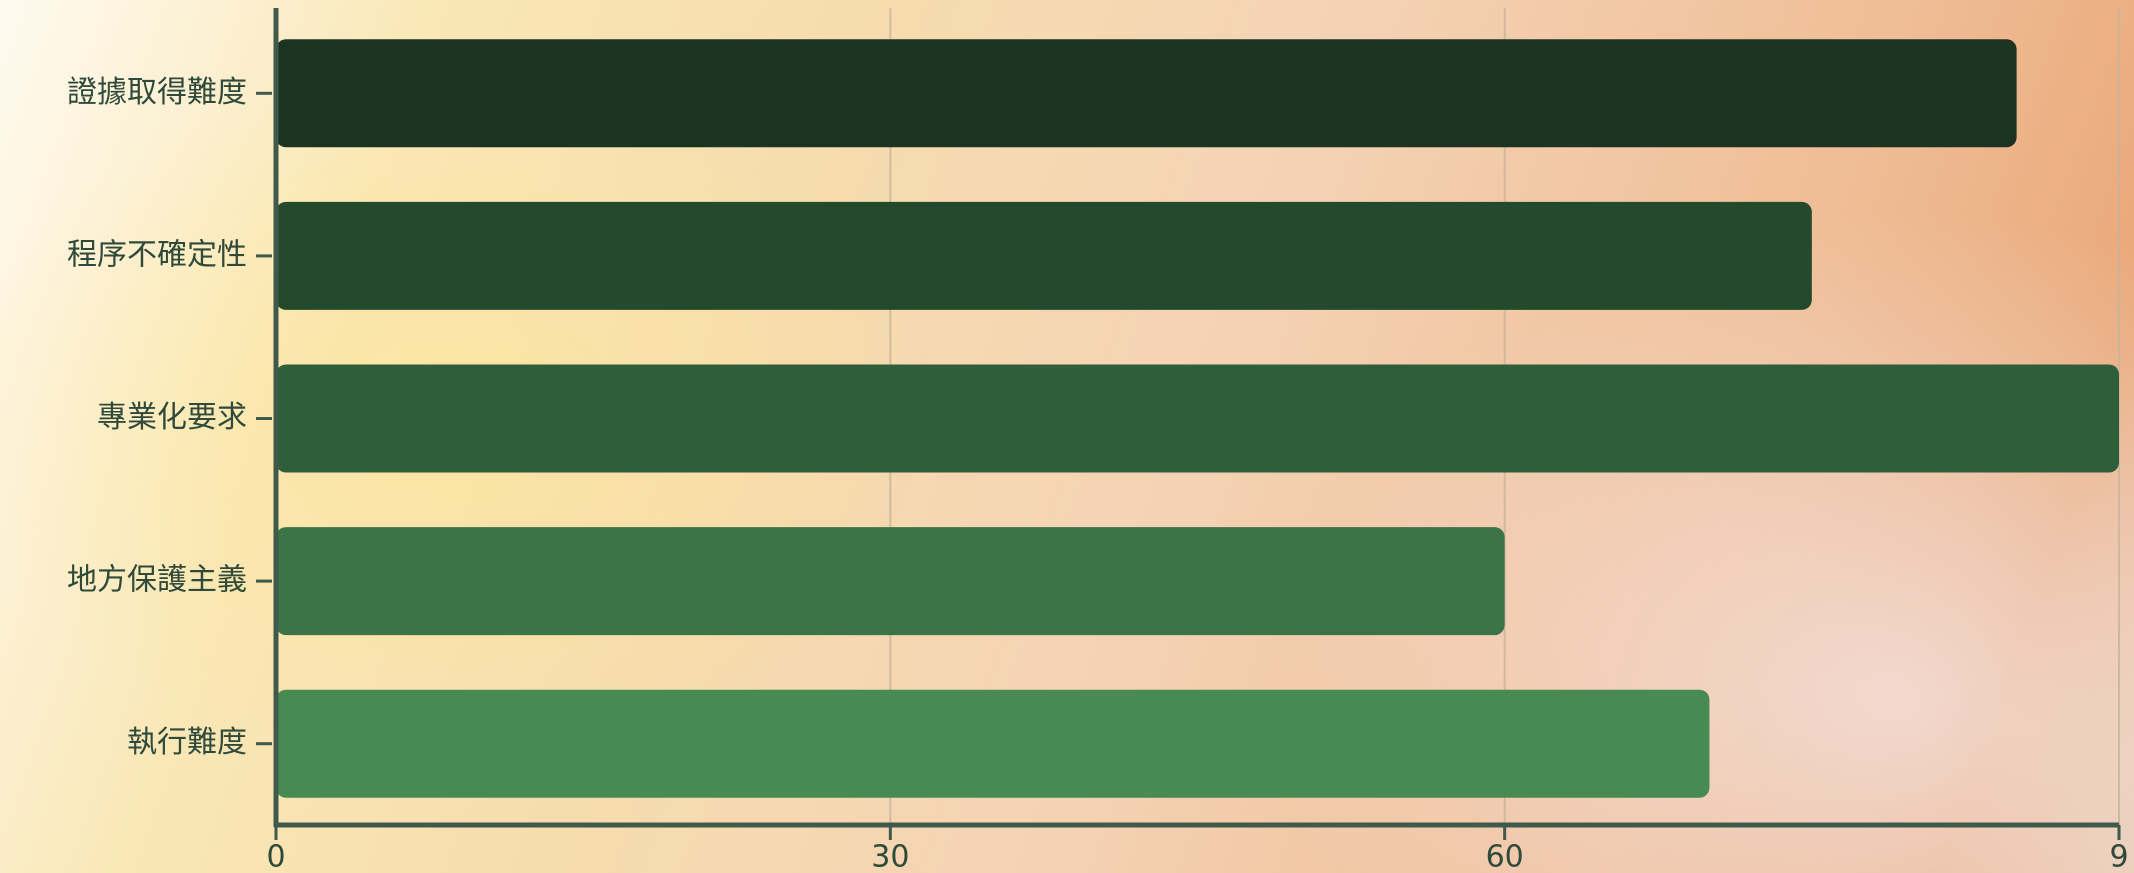  What do you see at coordinates (890, 856) in the screenshot?
I see `x-tick-label-1: 30` at bounding box center [890, 856].